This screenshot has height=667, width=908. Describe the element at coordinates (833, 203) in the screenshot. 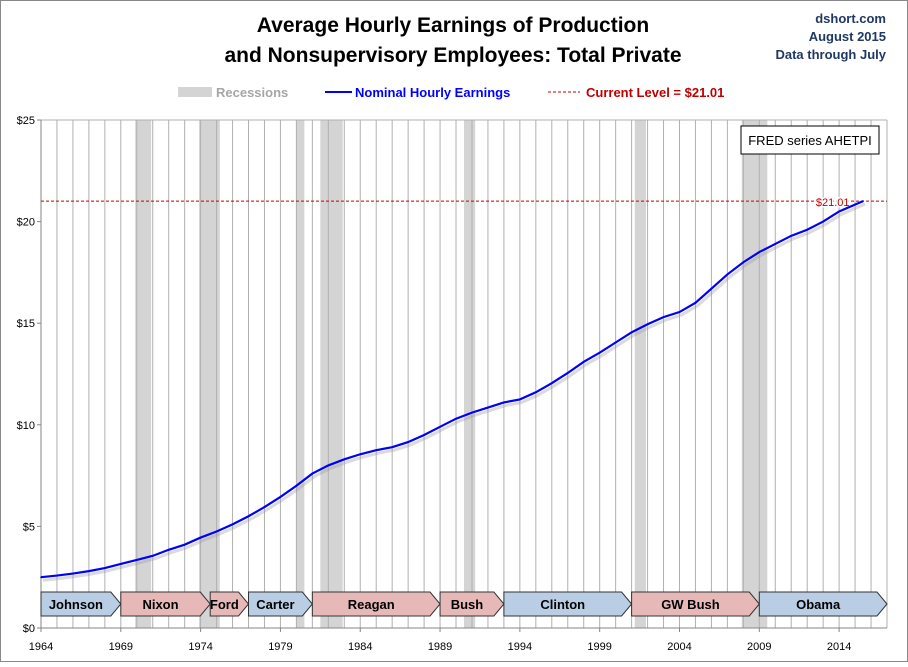

I see `current-level-label: $21.01` at that location.